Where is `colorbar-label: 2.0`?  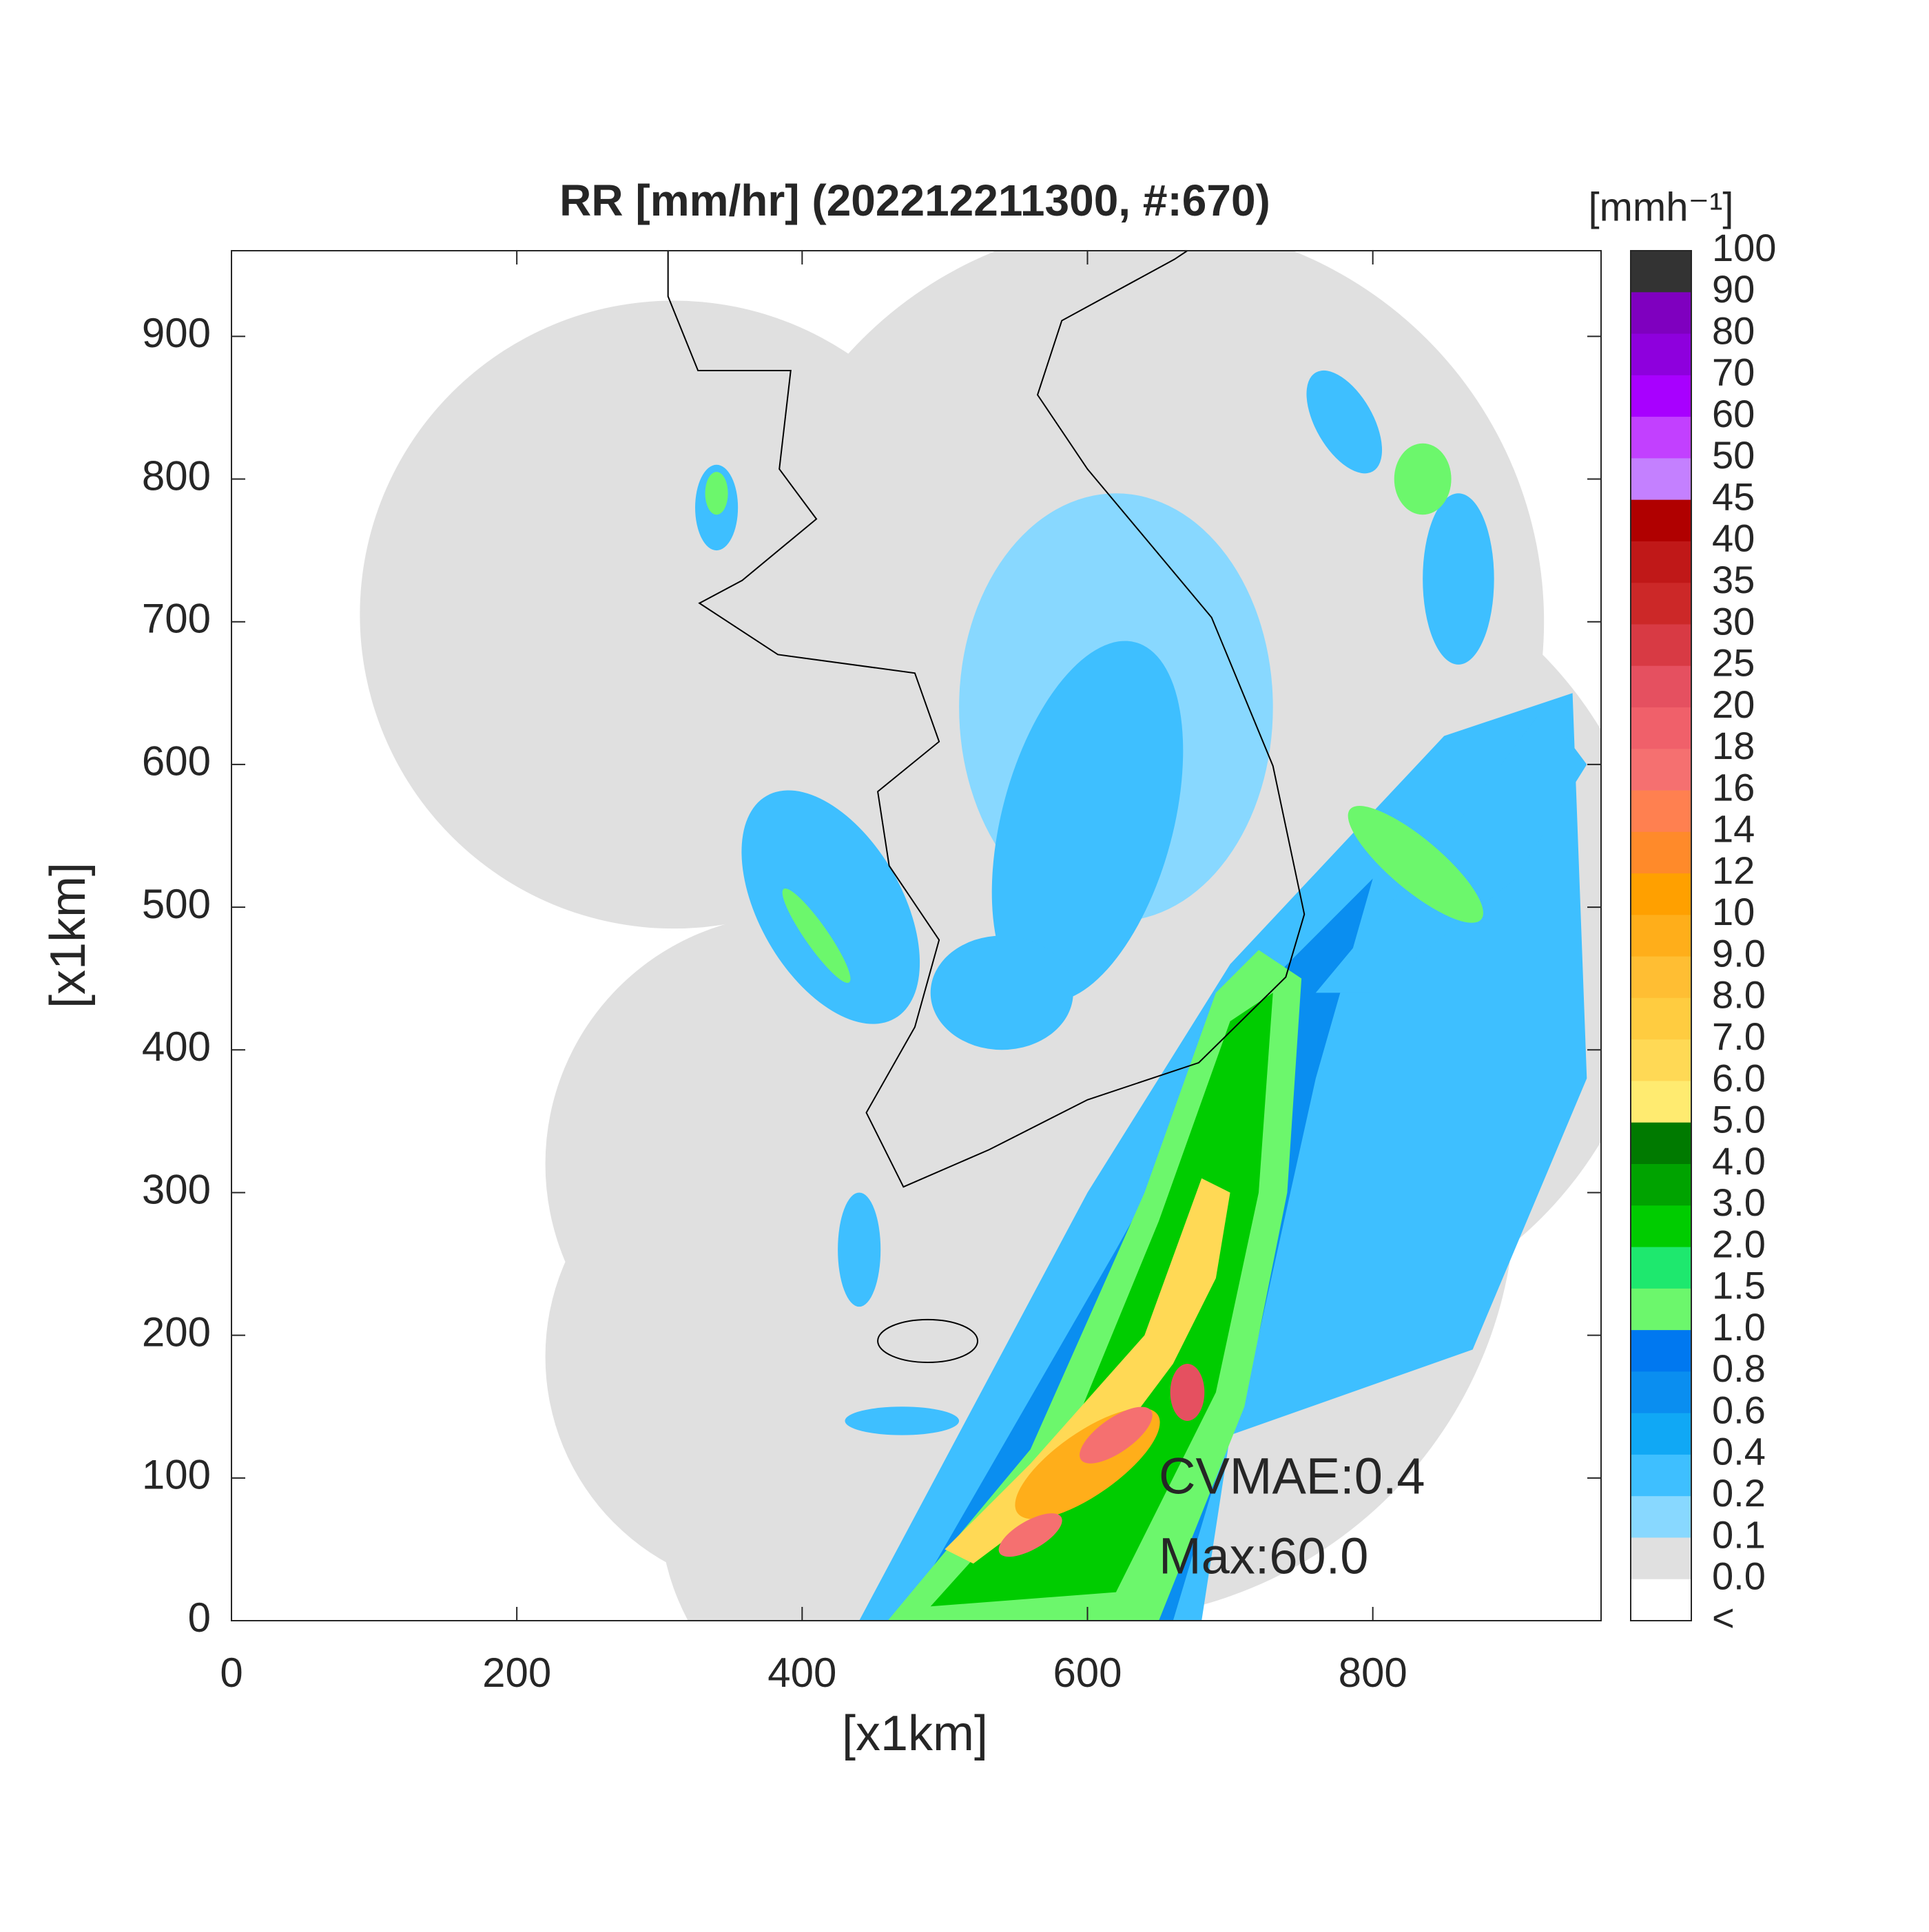
colorbar-label: 2.0 is located at coordinates (1739, 1243).